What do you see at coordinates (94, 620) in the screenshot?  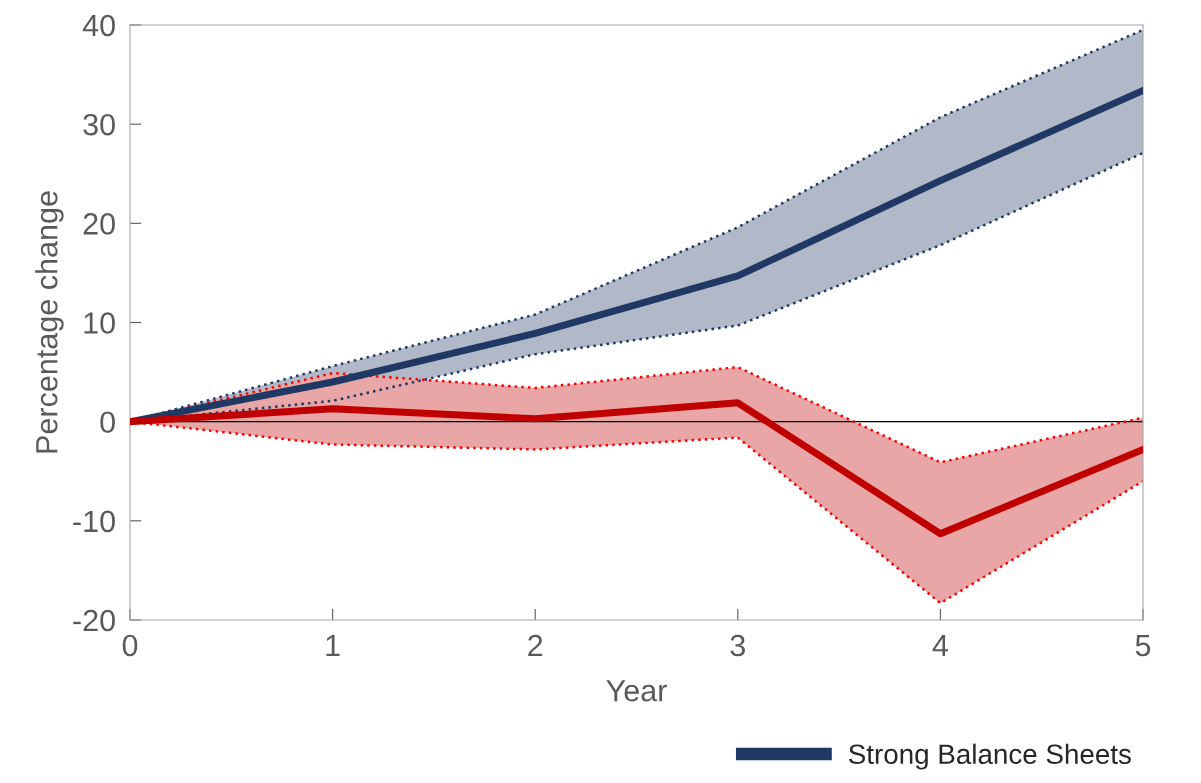 I see `y-tick-label: -20` at bounding box center [94, 620].